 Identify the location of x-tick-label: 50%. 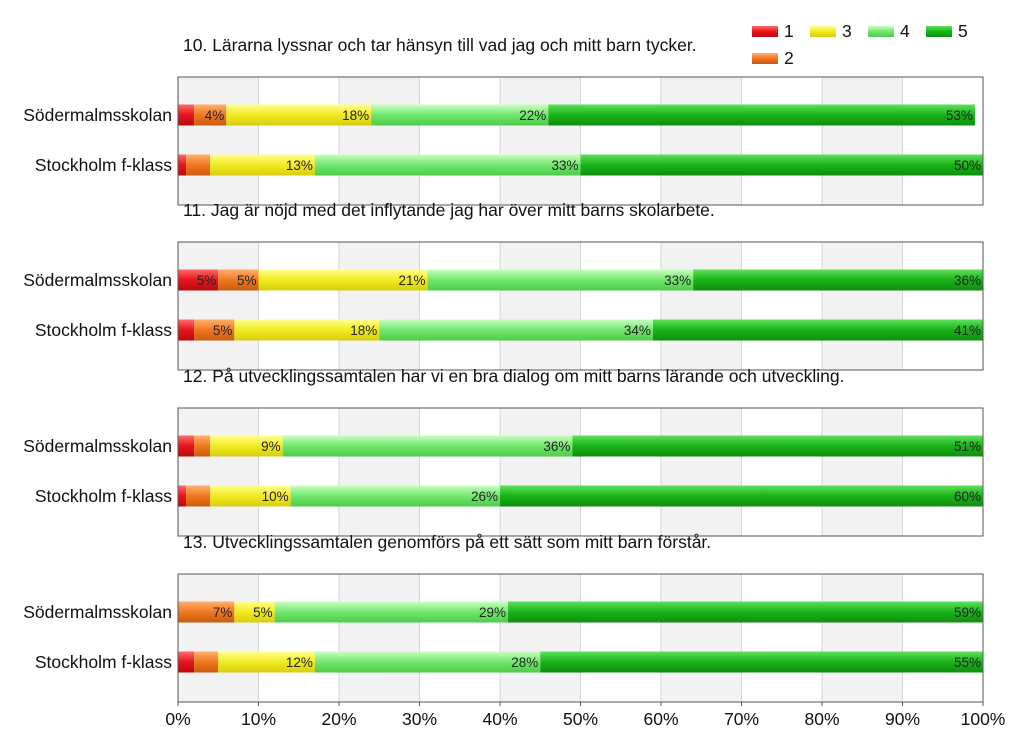
(580, 719).